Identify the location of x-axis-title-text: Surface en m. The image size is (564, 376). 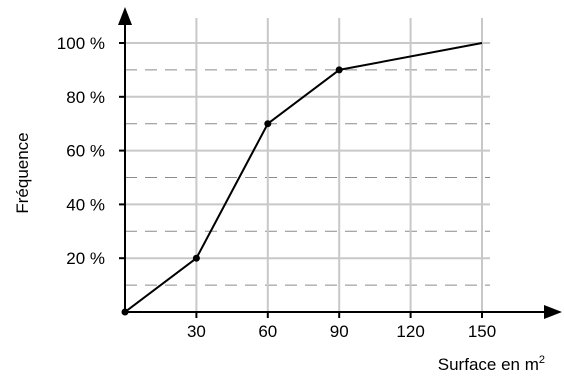
(488, 364).